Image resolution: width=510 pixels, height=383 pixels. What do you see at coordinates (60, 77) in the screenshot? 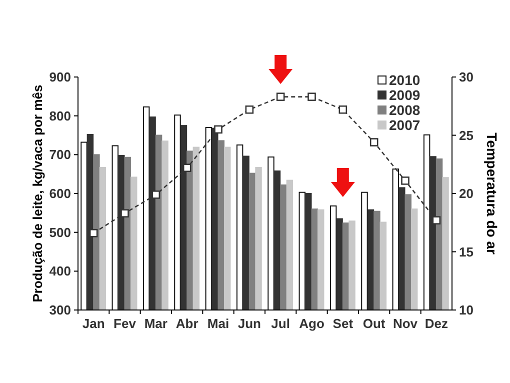
I see `y-tick-label: 900` at bounding box center [60, 77].